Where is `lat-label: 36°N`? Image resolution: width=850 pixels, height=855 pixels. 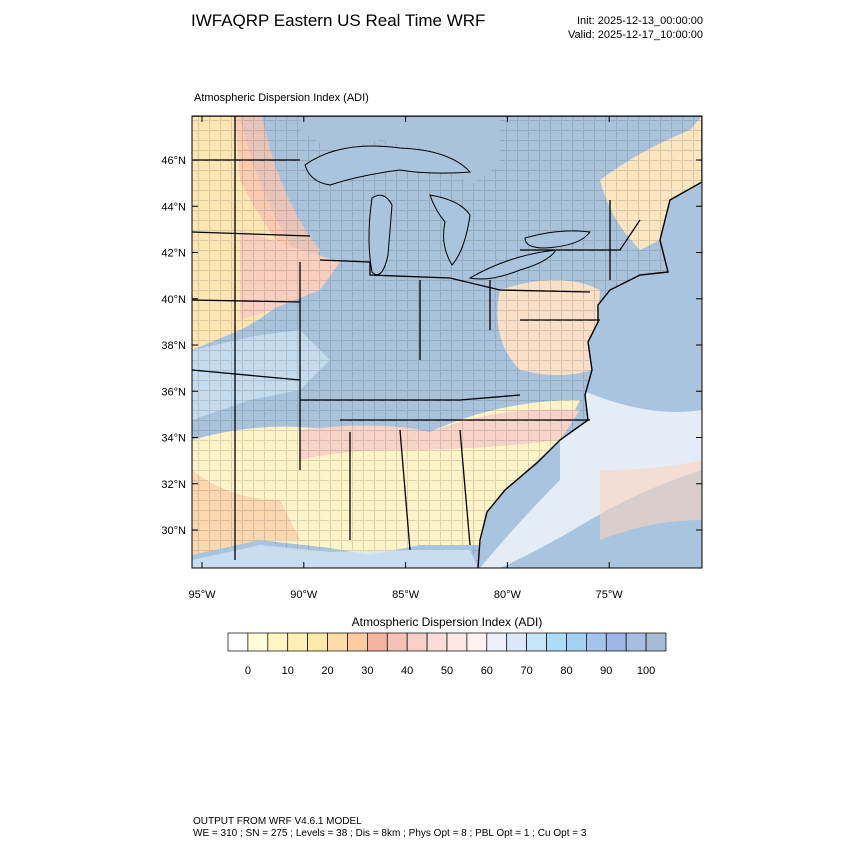 lat-label: 36°N is located at coordinates (173, 392).